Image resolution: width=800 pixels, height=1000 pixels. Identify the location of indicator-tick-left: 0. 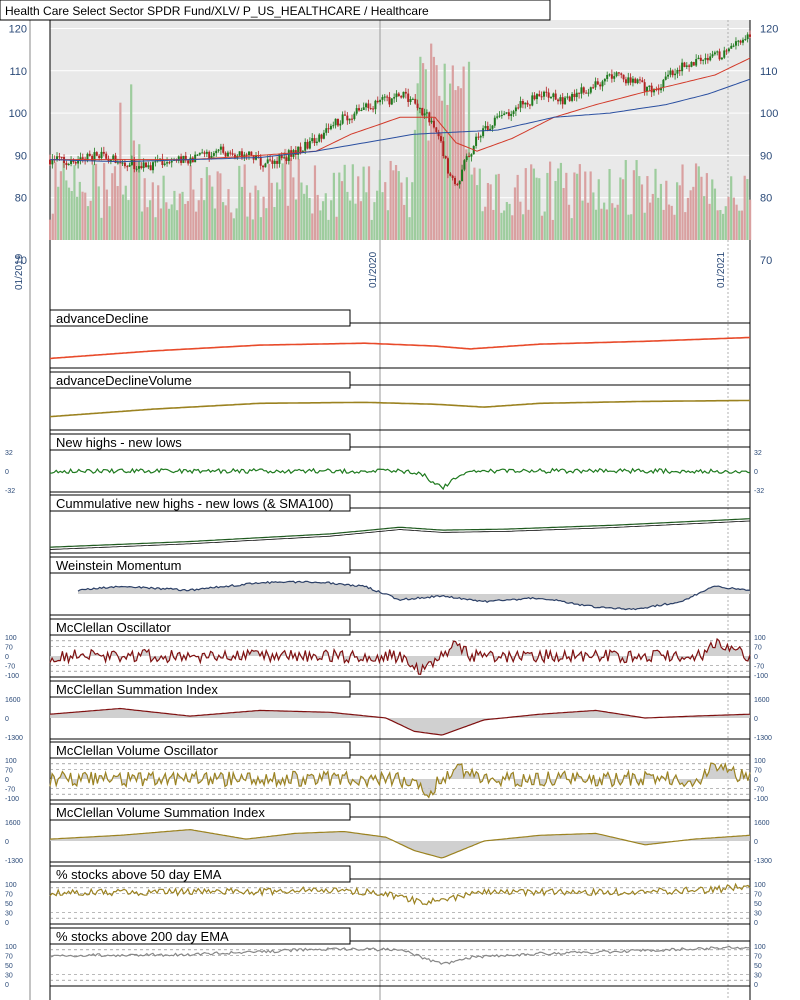
(7, 923).